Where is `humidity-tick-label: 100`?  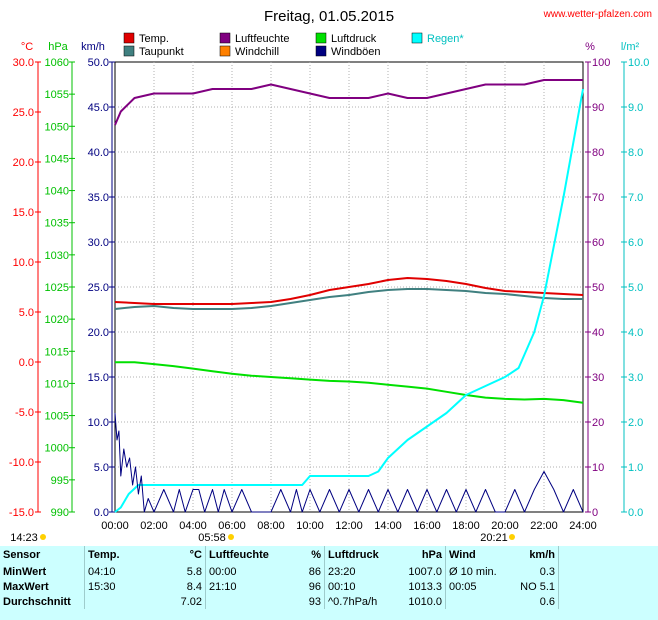 humidity-tick-label: 100 is located at coordinates (601, 63).